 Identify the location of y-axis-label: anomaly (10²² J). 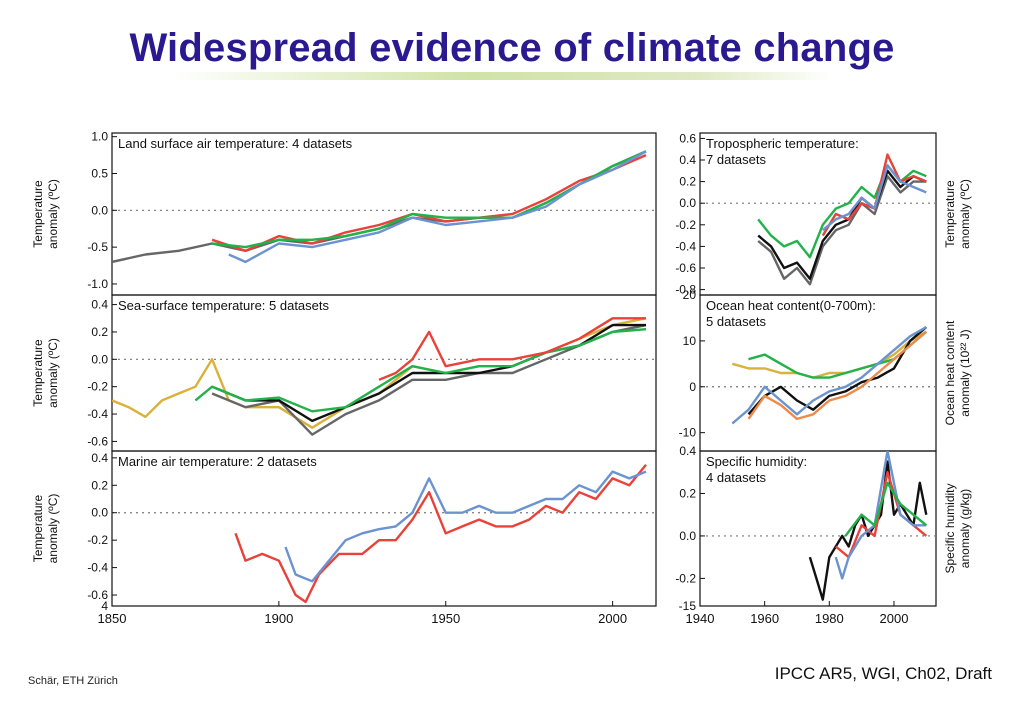
(965, 372).